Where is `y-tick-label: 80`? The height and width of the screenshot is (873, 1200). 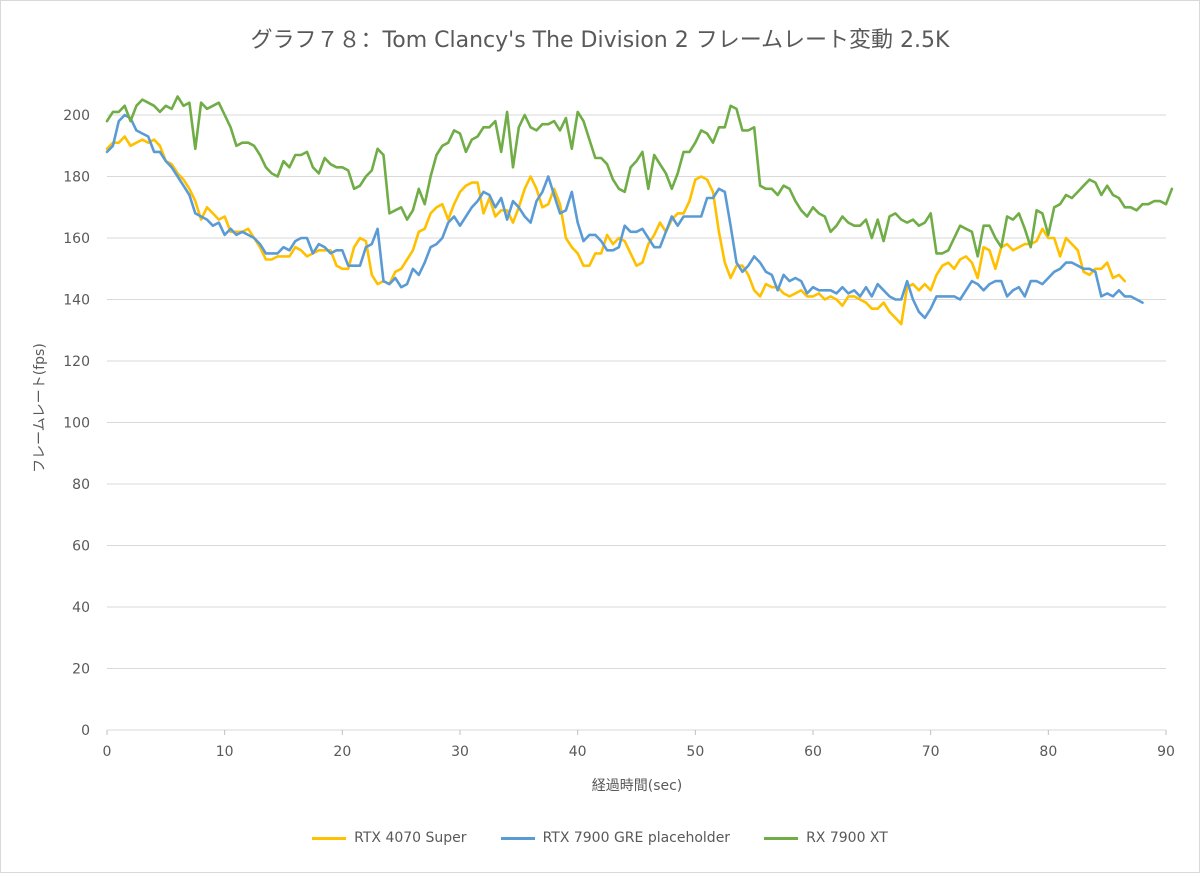
y-tick-label: 80 is located at coordinates (81, 485).